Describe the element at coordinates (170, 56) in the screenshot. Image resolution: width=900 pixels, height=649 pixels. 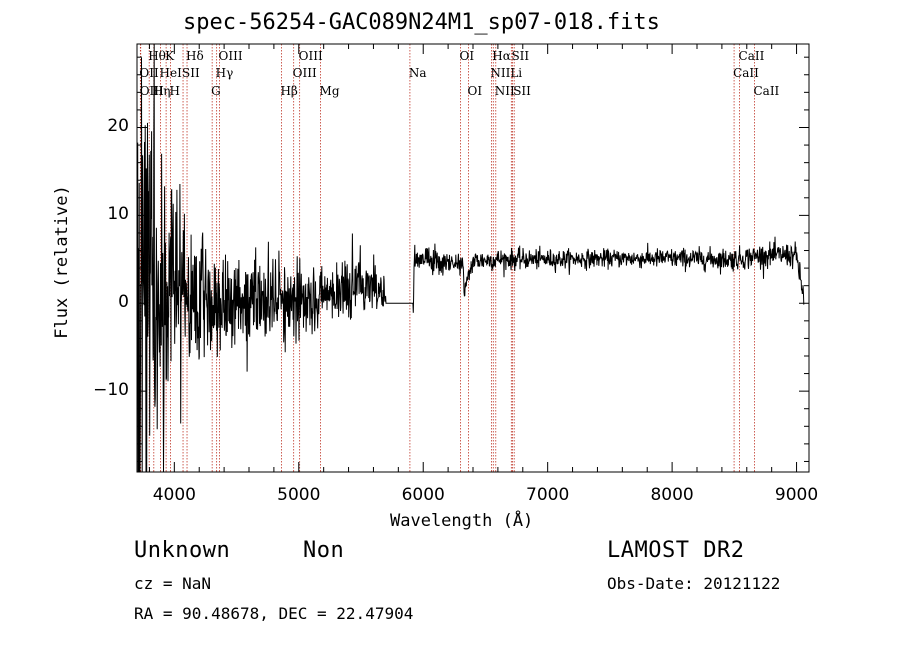
I see `line-label-3: K` at that location.